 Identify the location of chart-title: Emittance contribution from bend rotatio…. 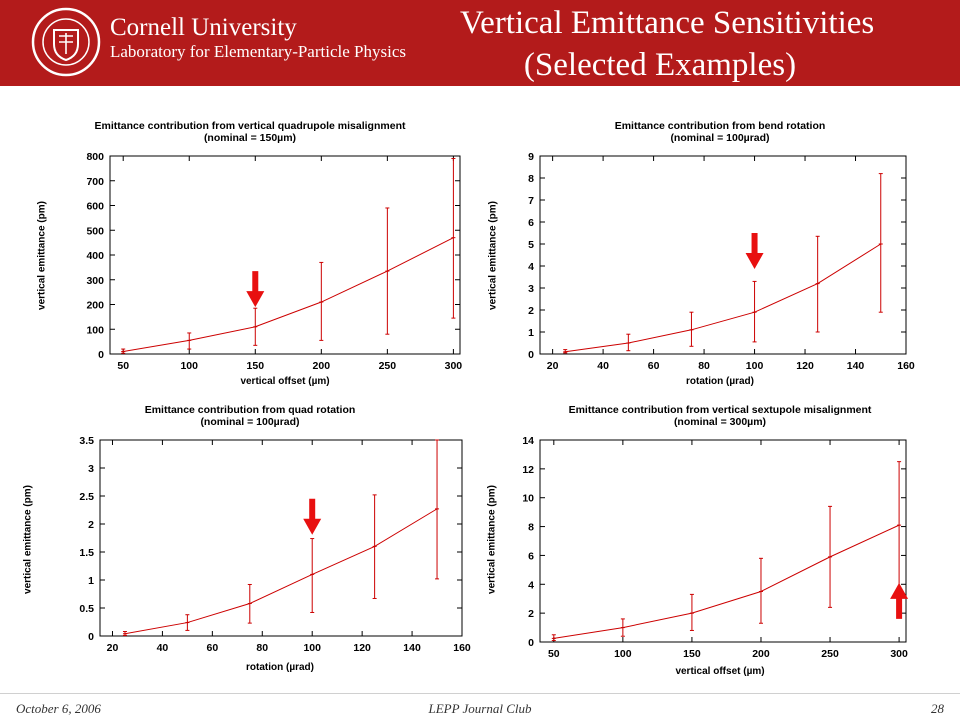
(720, 126).